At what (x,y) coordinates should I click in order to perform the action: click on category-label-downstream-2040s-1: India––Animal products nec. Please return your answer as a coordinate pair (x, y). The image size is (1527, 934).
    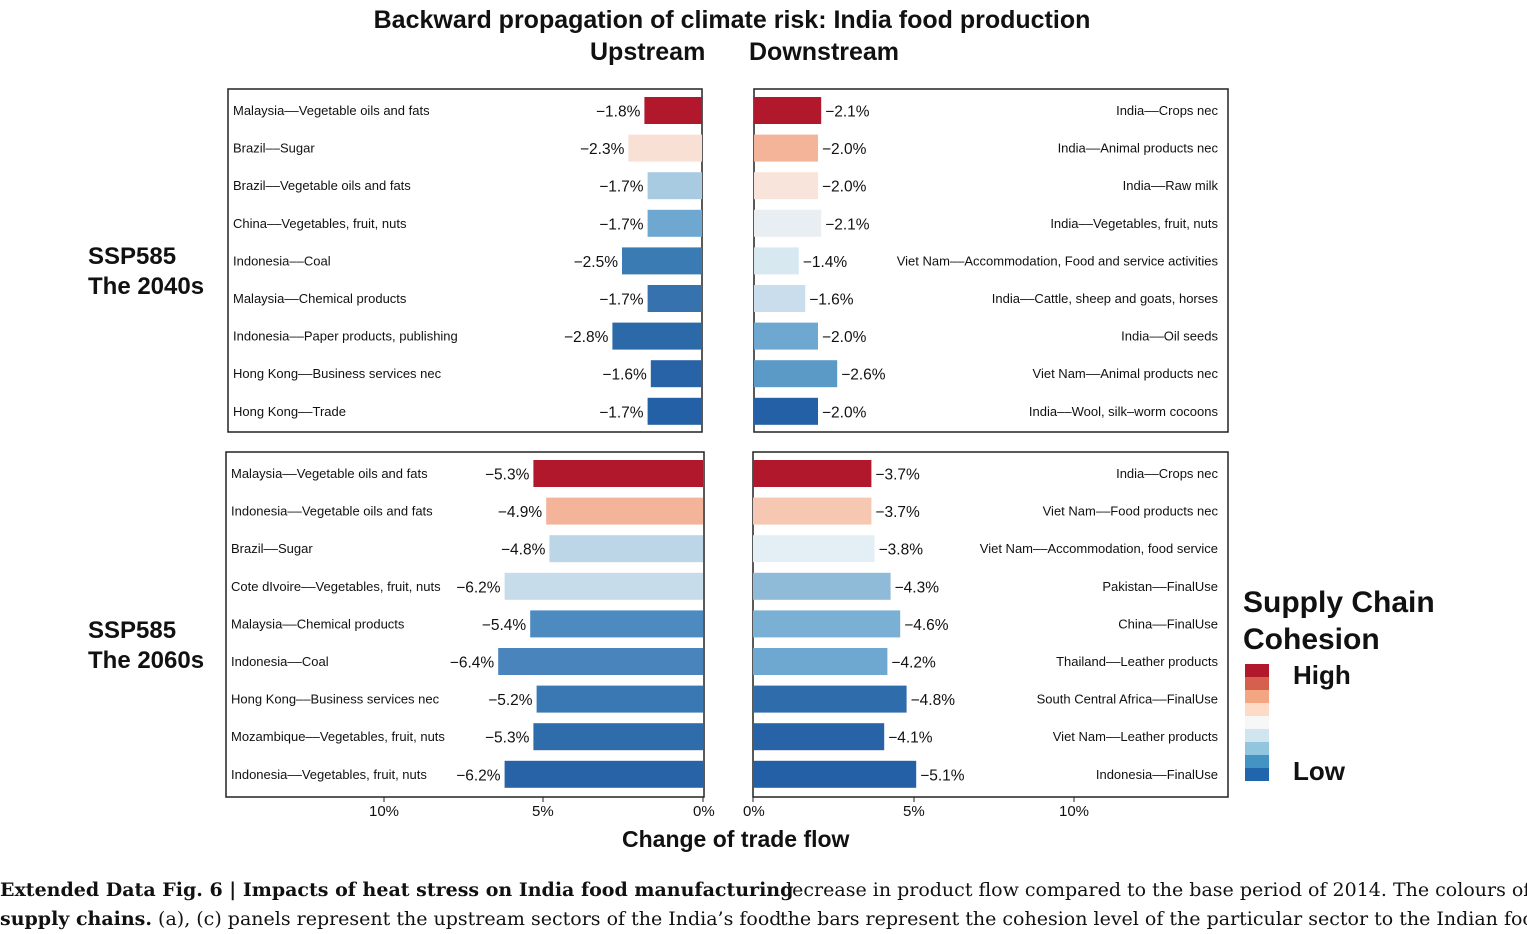
    Looking at the image, I should click on (1138, 148).